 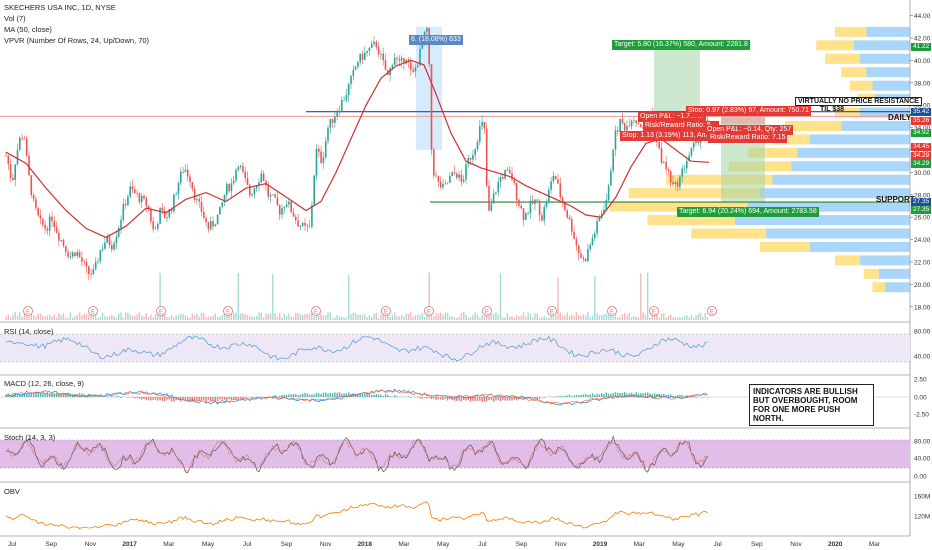 What do you see at coordinates (748, 138) in the screenshot?
I see `risk-reward-label-b: Risk/Reward Ratio: 7.15` at bounding box center [748, 138].